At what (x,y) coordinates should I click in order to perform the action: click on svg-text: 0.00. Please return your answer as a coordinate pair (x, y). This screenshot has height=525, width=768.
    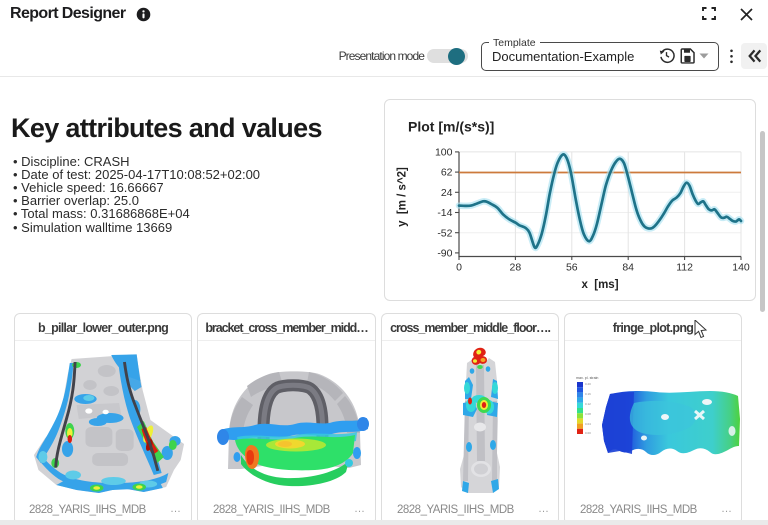
    Looking at the image, I should click on (588, 433).